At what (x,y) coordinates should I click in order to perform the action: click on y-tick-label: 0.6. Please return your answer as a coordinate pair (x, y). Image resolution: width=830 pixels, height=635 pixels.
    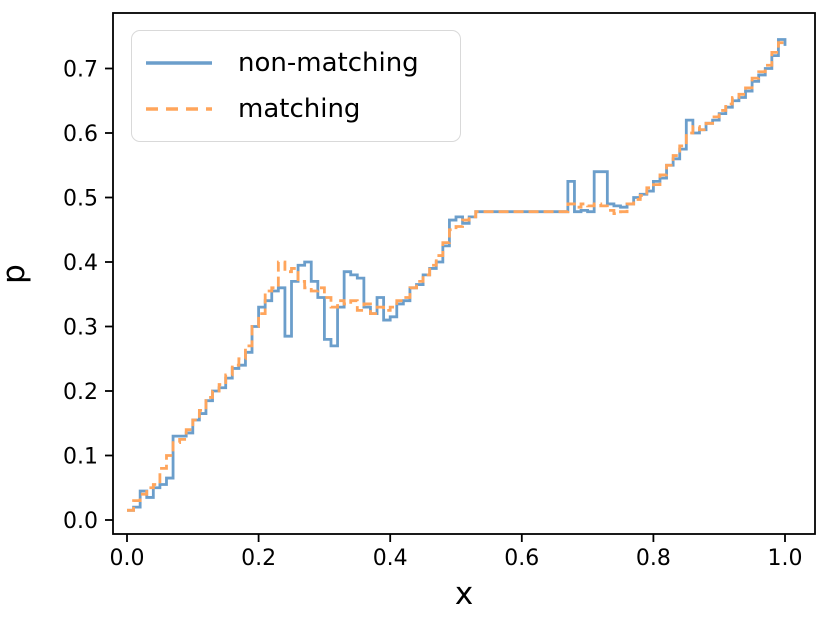
    Looking at the image, I should click on (80, 134).